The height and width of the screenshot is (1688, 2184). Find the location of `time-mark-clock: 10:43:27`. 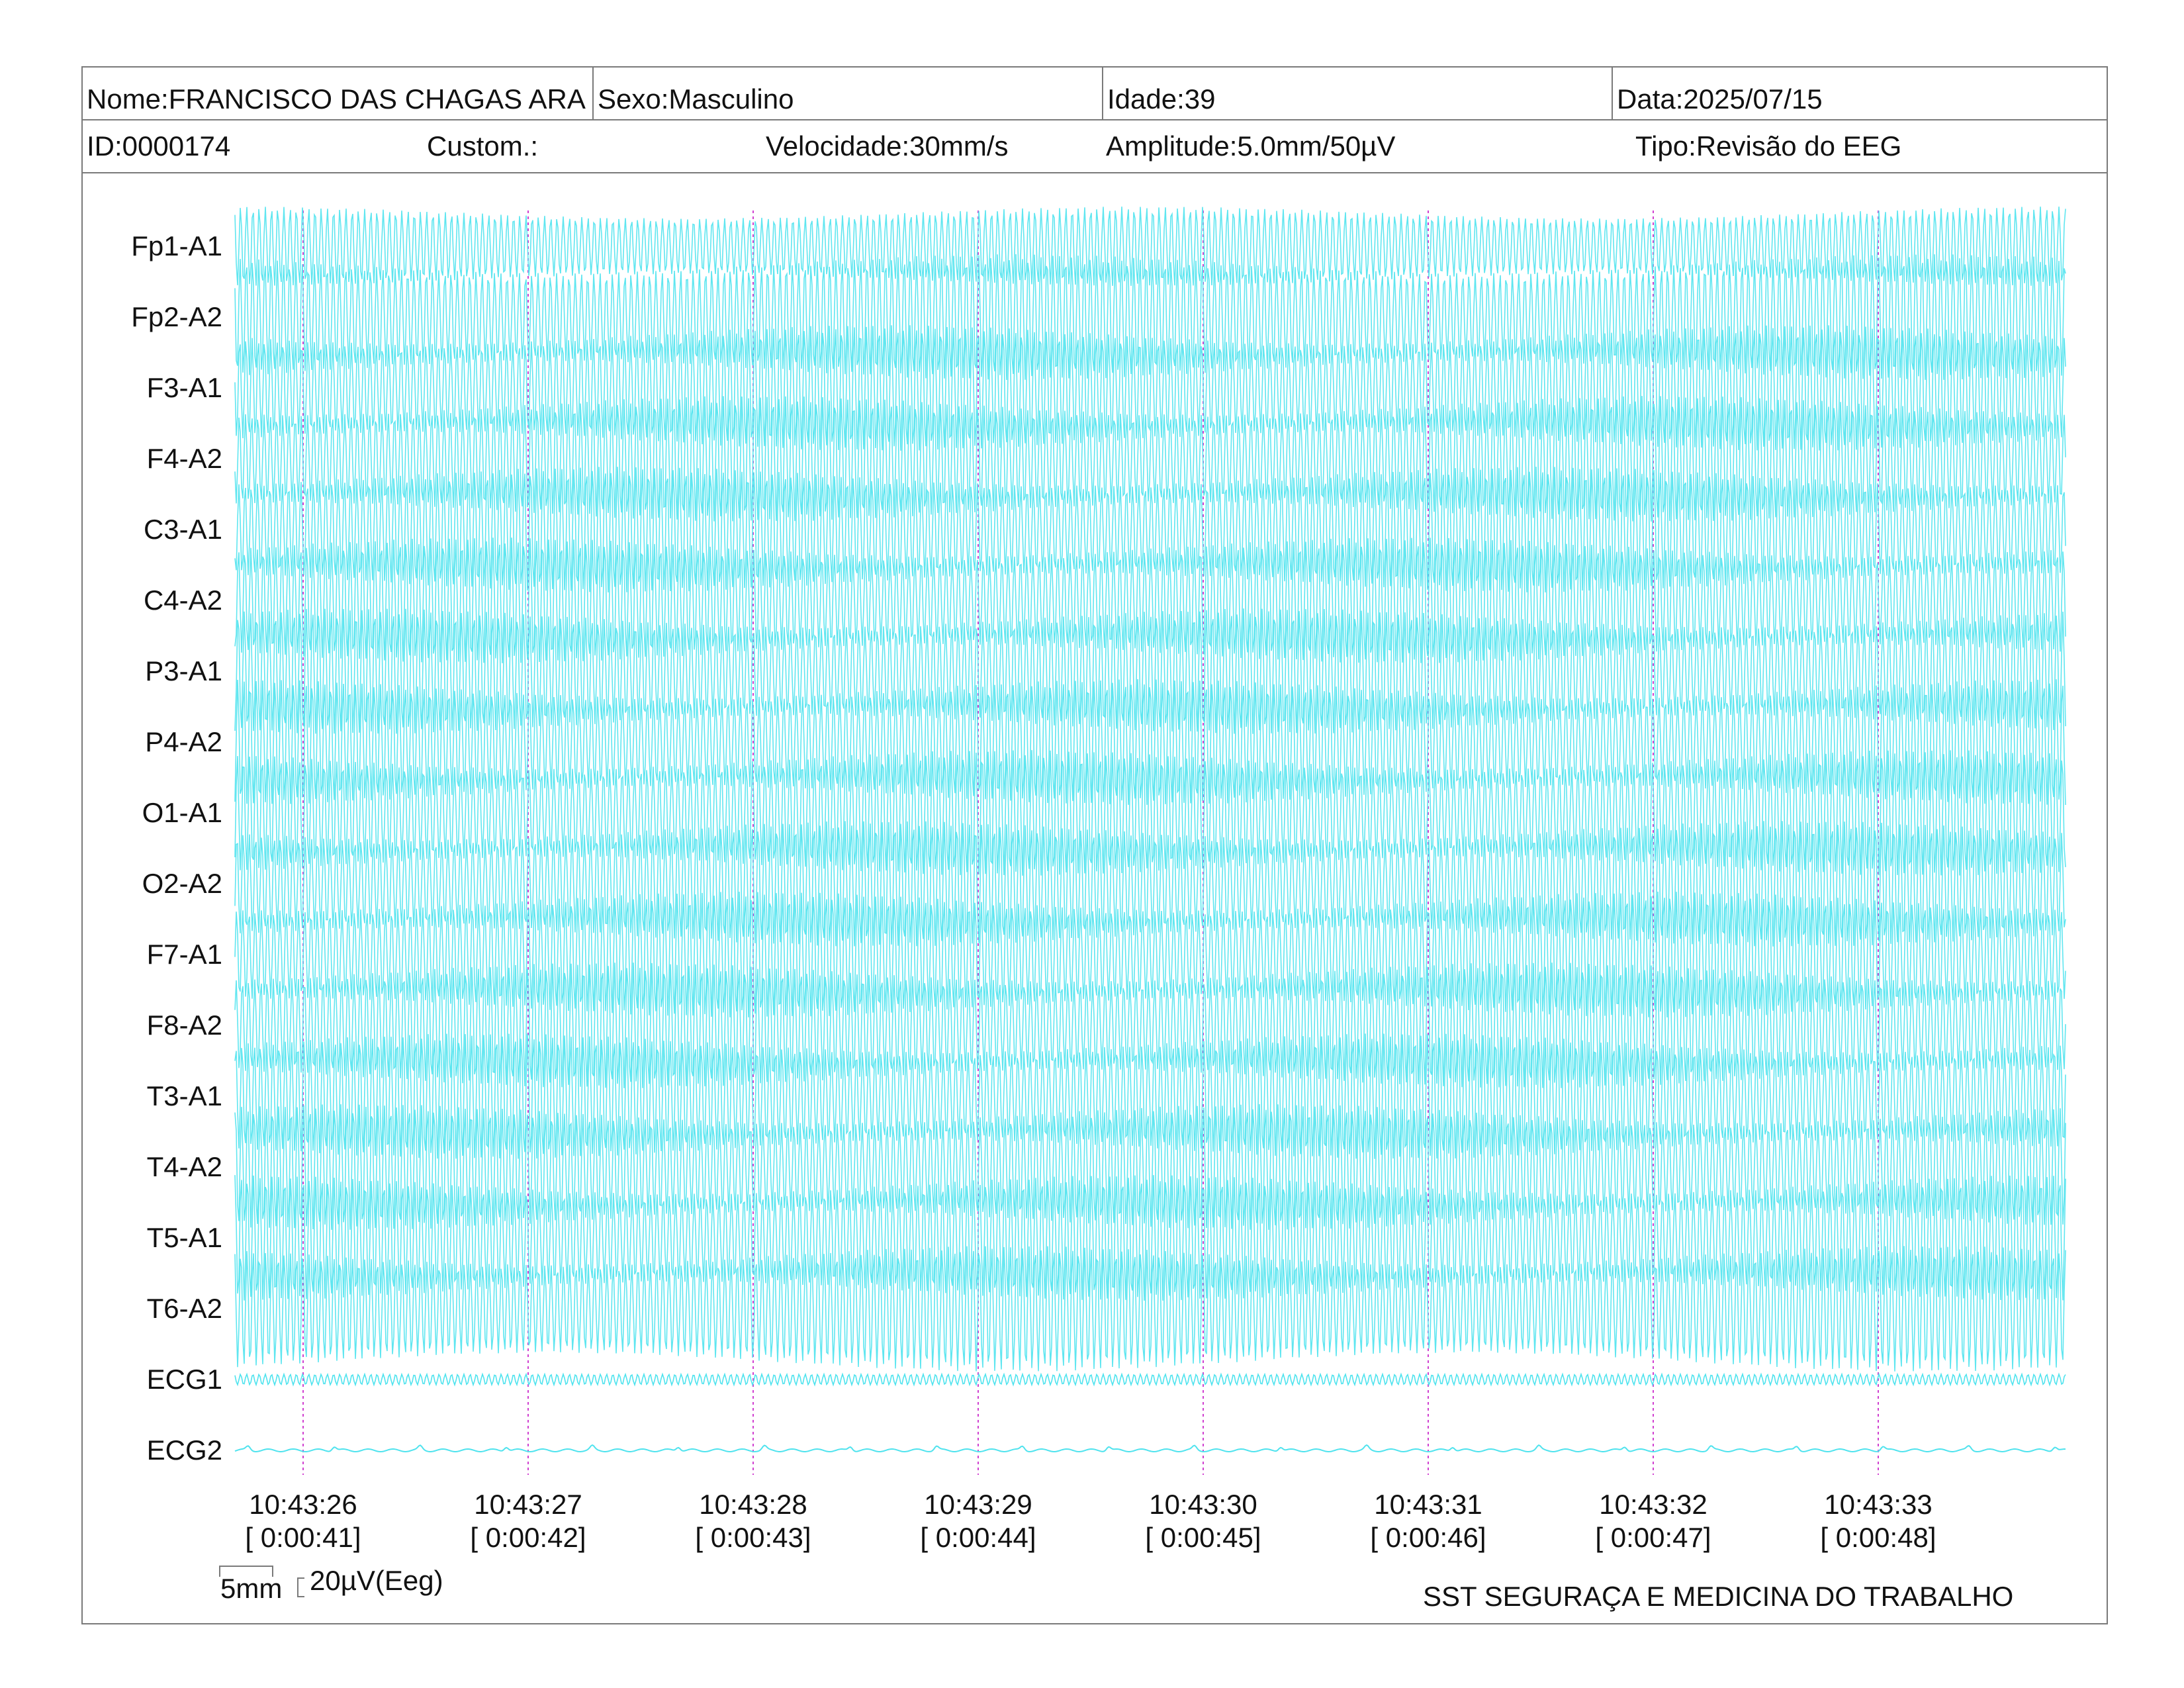

time-mark-clock: 10:43:27 is located at coordinates (528, 1504).